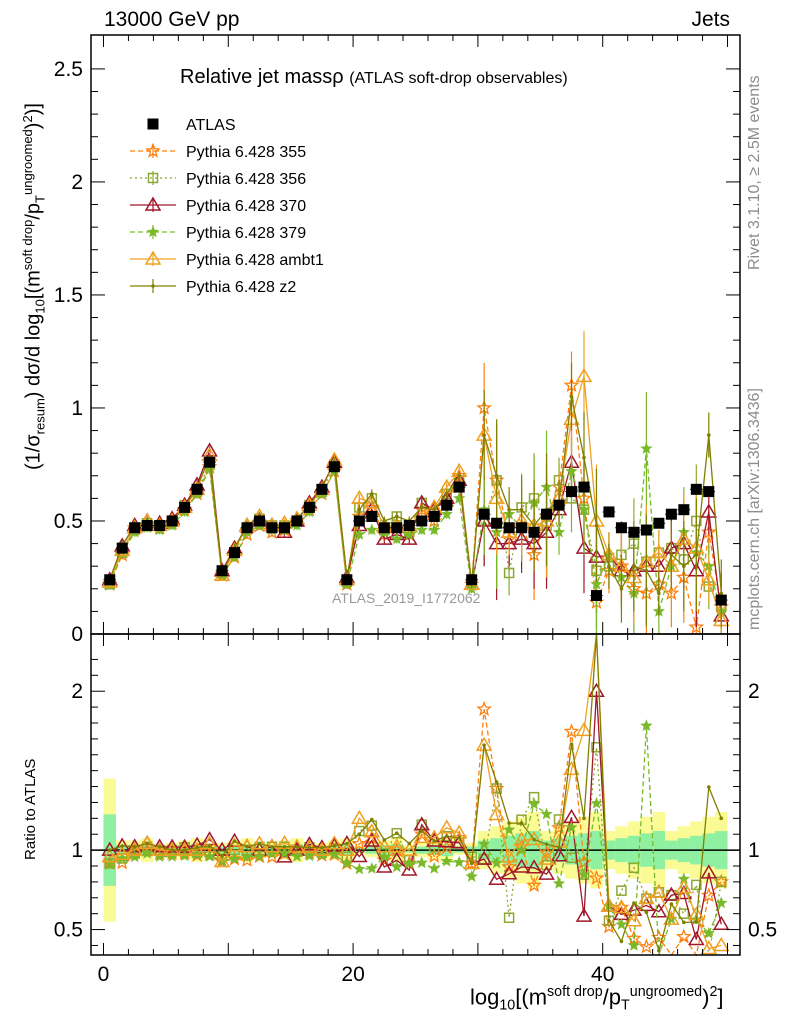  What do you see at coordinates (762, 930) in the screenshot?
I see `ratio-y-tick-label: 0.5` at bounding box center [762, 930].